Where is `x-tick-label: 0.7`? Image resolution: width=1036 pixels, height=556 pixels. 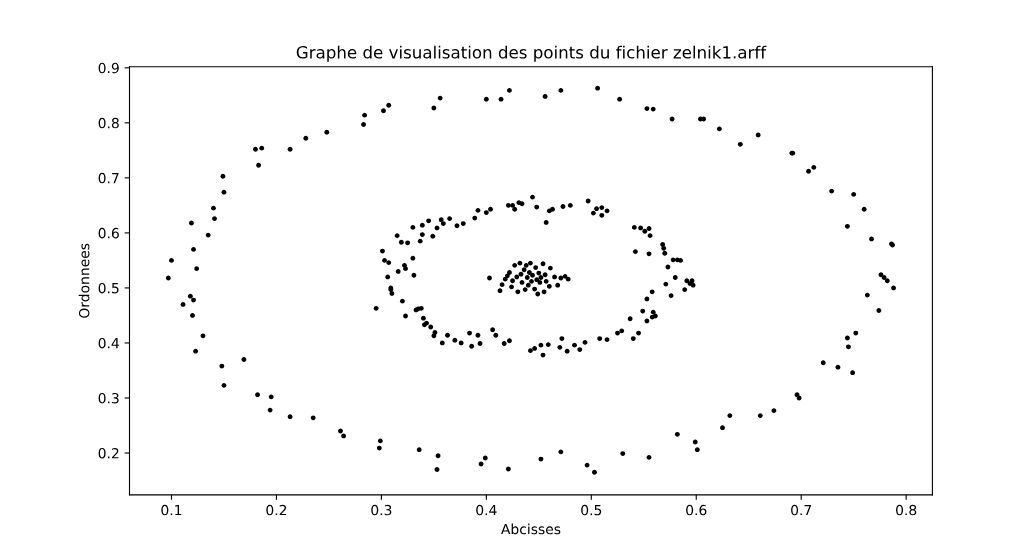
x-tick-label: 0.7 is located at coordinates (801, 510).